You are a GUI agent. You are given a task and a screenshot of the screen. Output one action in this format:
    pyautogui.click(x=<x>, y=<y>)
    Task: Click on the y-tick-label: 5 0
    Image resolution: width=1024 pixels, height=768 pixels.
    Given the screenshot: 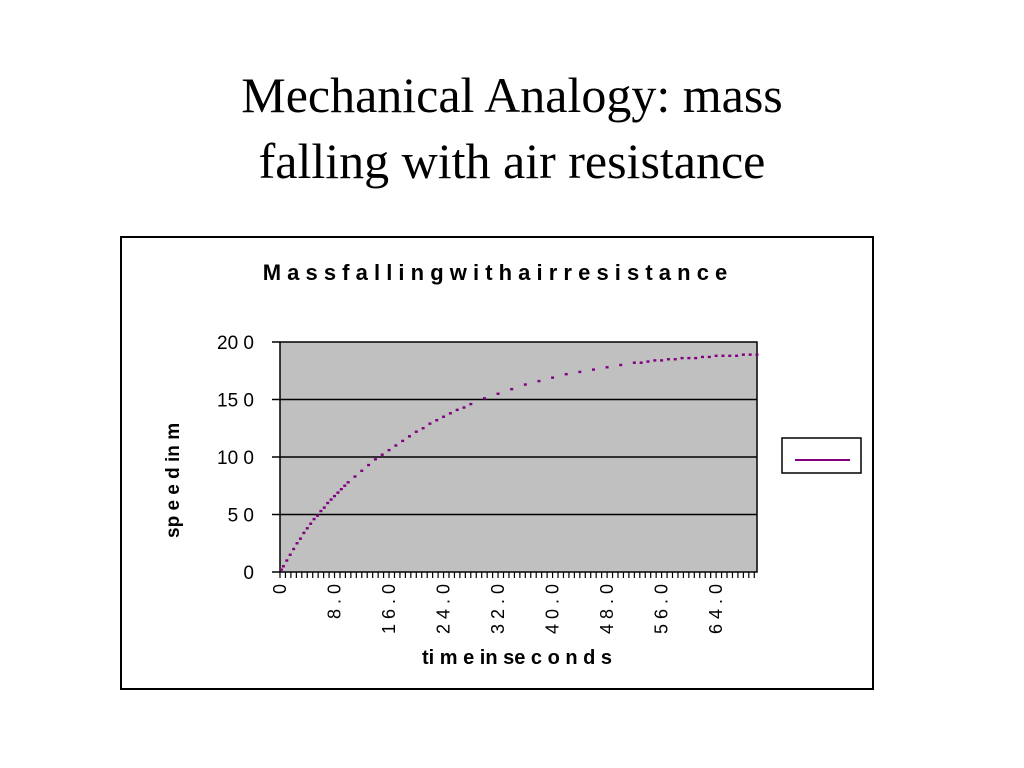 What is the action you would take?
    pyautogui.click(x=241, y=516)
    